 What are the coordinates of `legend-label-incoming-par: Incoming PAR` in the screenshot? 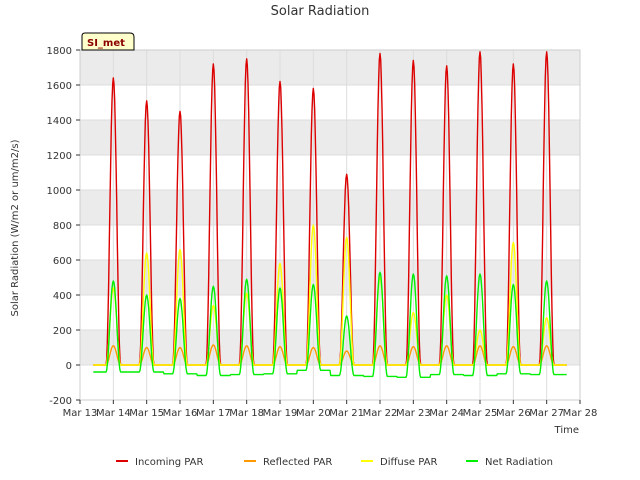 It's located at (169, 462).